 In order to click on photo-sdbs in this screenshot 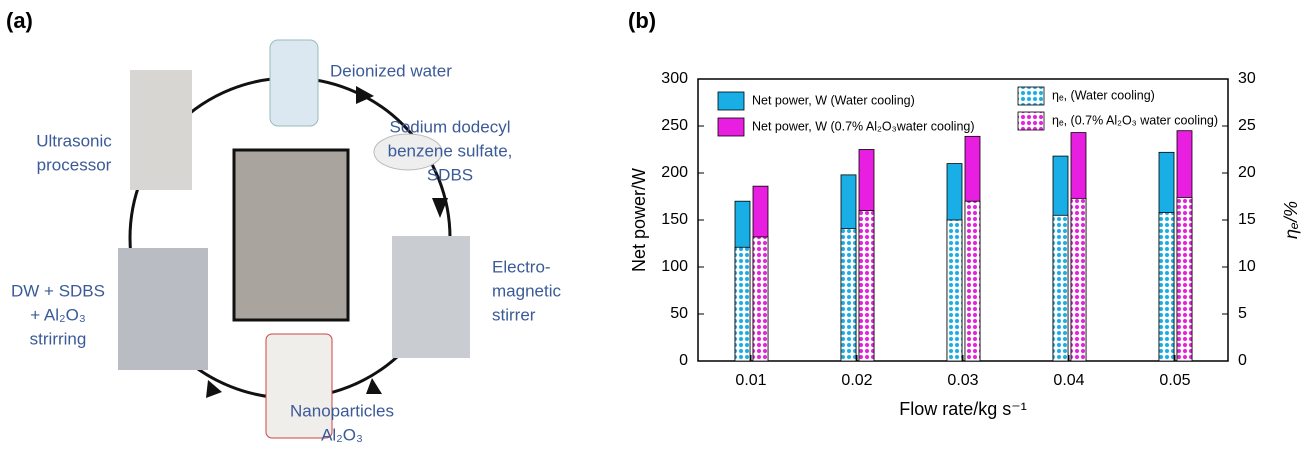, I will do `click(408, 152)`.